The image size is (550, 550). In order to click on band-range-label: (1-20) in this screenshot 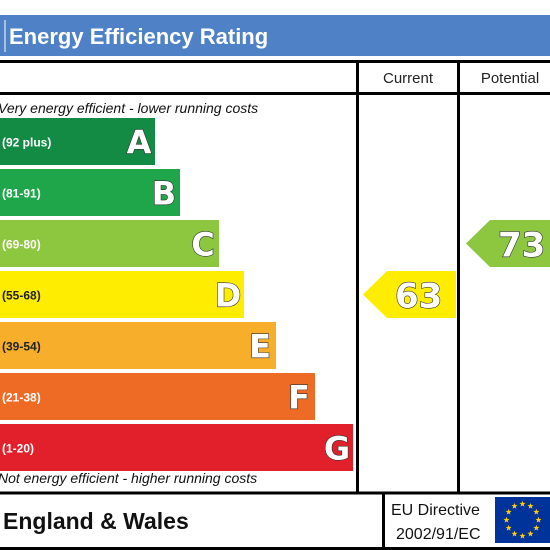, I will do `click(18, 449)`.